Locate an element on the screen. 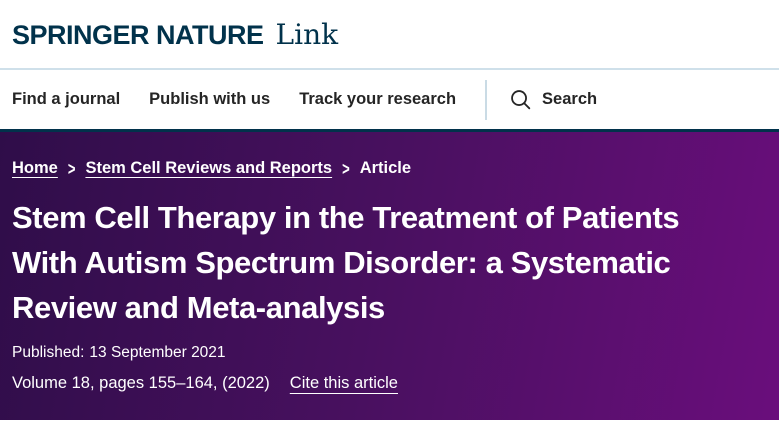  breadcrumb-journal: Stem Cell Reviews and Reports is located at coordinates (209, 168).